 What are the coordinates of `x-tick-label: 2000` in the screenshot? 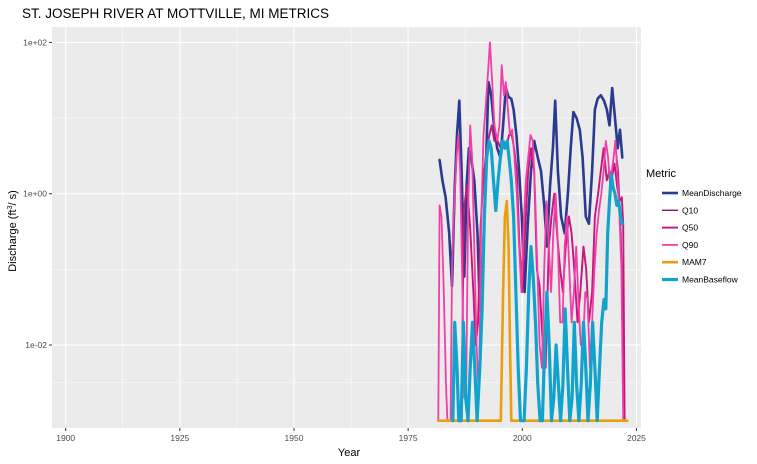 It's located at (522, 438).